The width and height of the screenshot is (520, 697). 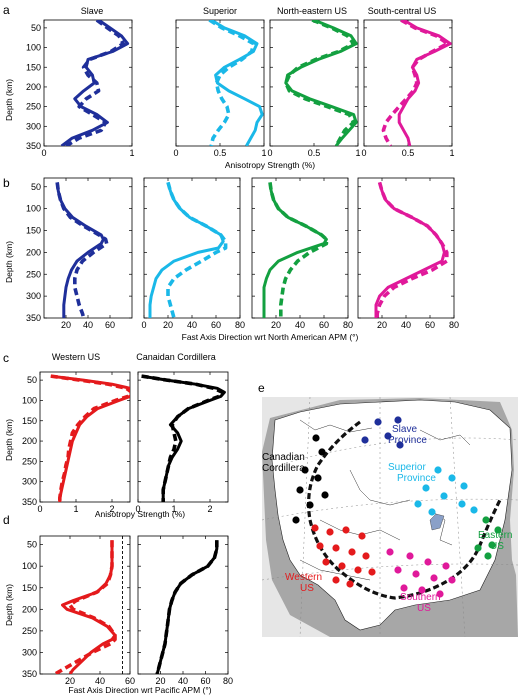 I want to click on xtick-label-1-0: 0, so click(x=175, y=153).